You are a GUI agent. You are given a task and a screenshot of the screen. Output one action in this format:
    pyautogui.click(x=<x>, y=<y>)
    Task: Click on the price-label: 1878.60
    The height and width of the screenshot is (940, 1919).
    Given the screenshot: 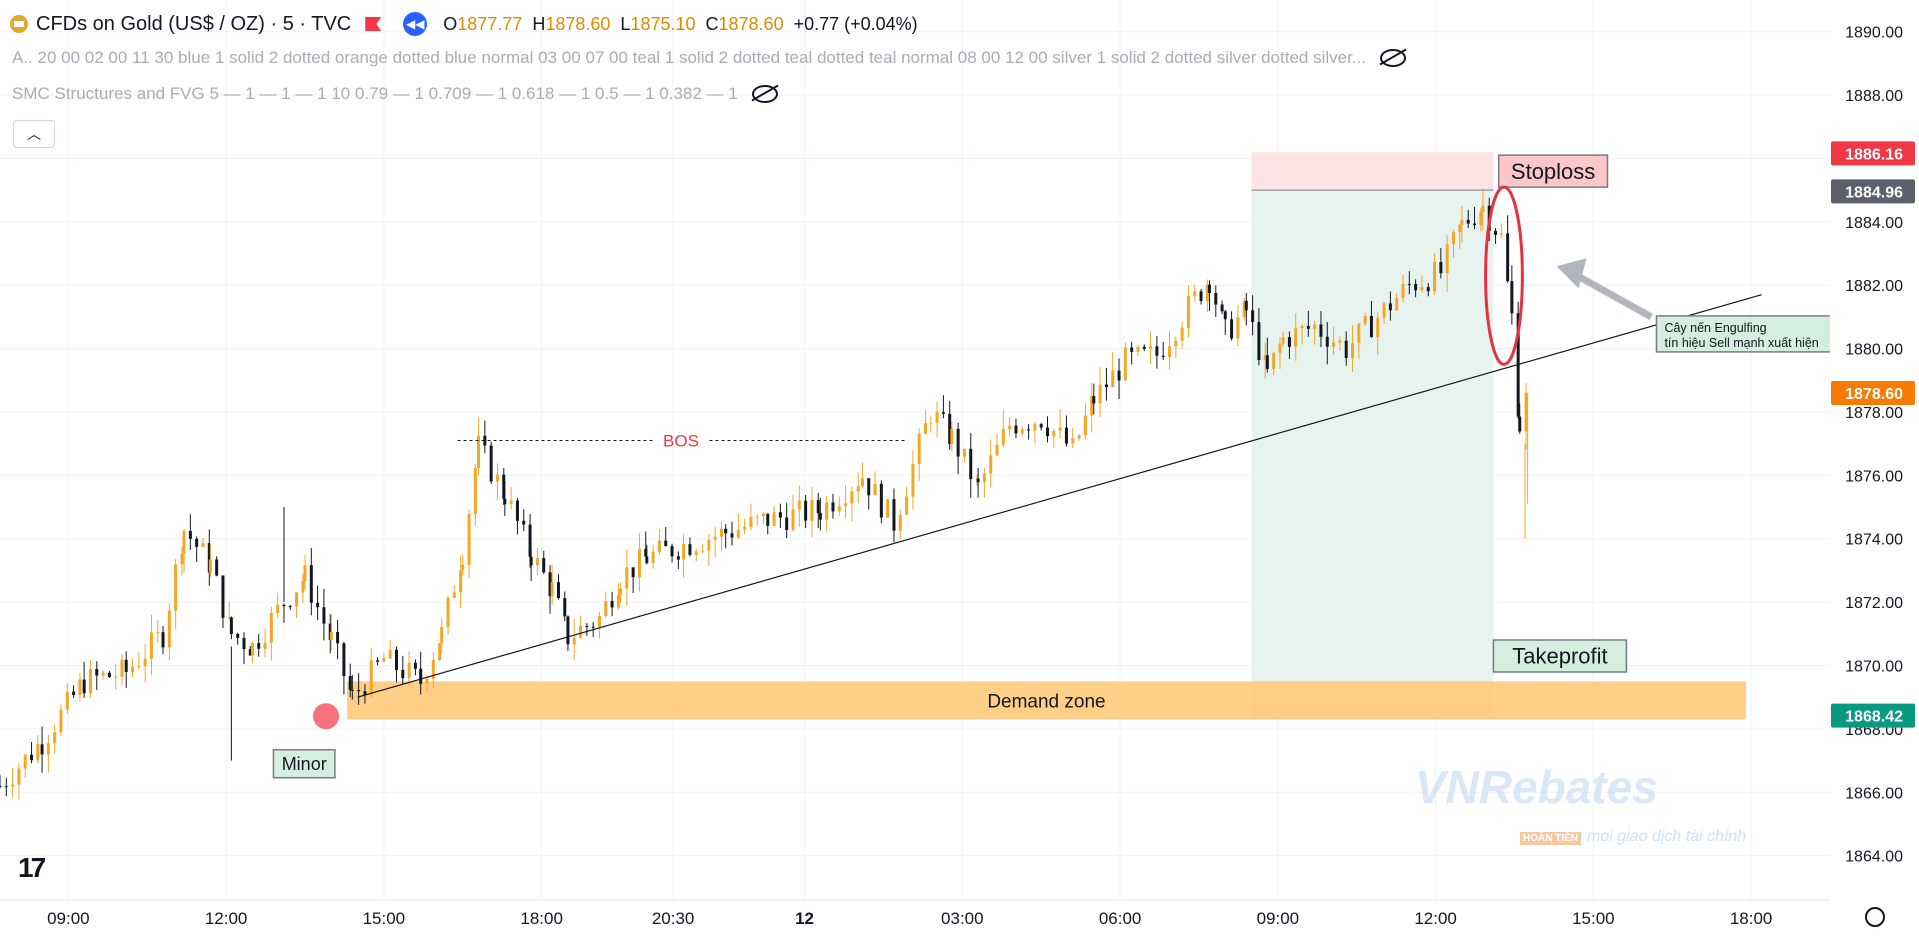 What is the action you would take?
    pyautogui.click(x=1874, y=394)
    